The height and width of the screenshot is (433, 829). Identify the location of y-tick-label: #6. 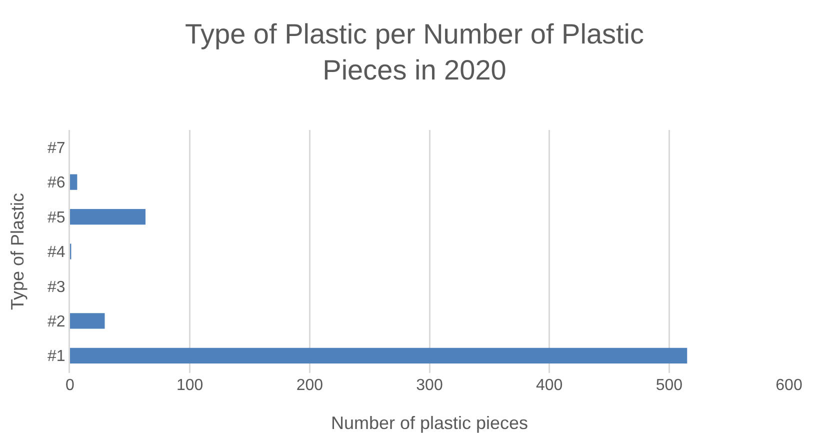
(57, 183).